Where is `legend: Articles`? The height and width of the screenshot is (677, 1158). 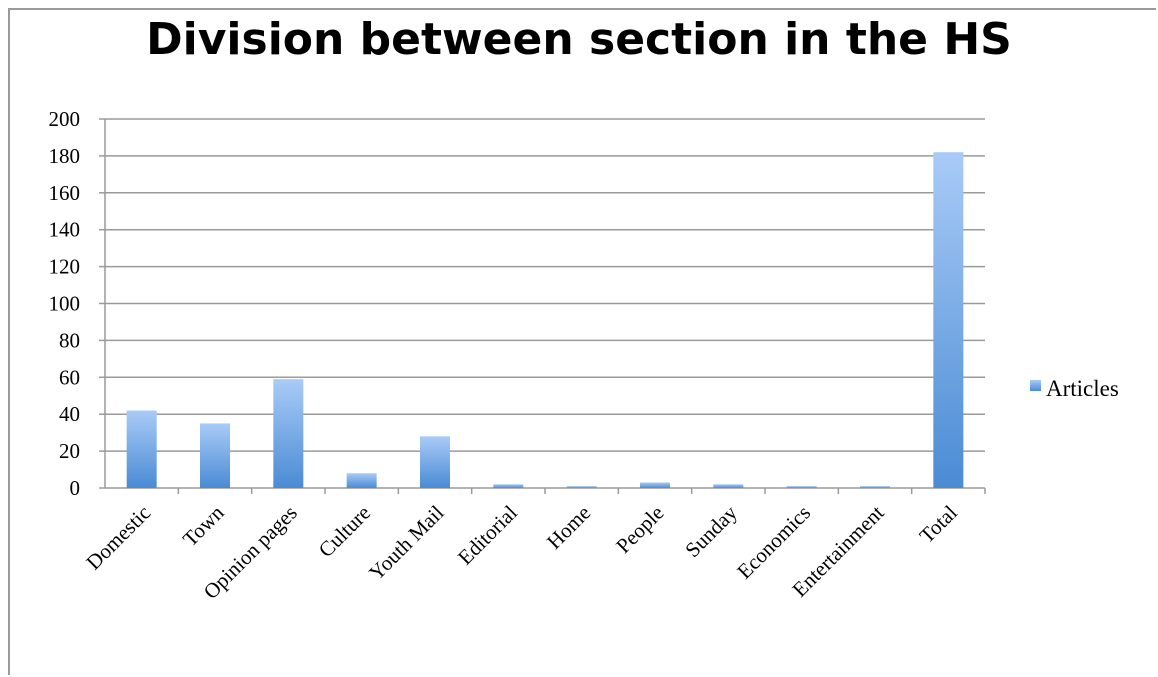
legend: Articles is located at coordinates (1074, 388).